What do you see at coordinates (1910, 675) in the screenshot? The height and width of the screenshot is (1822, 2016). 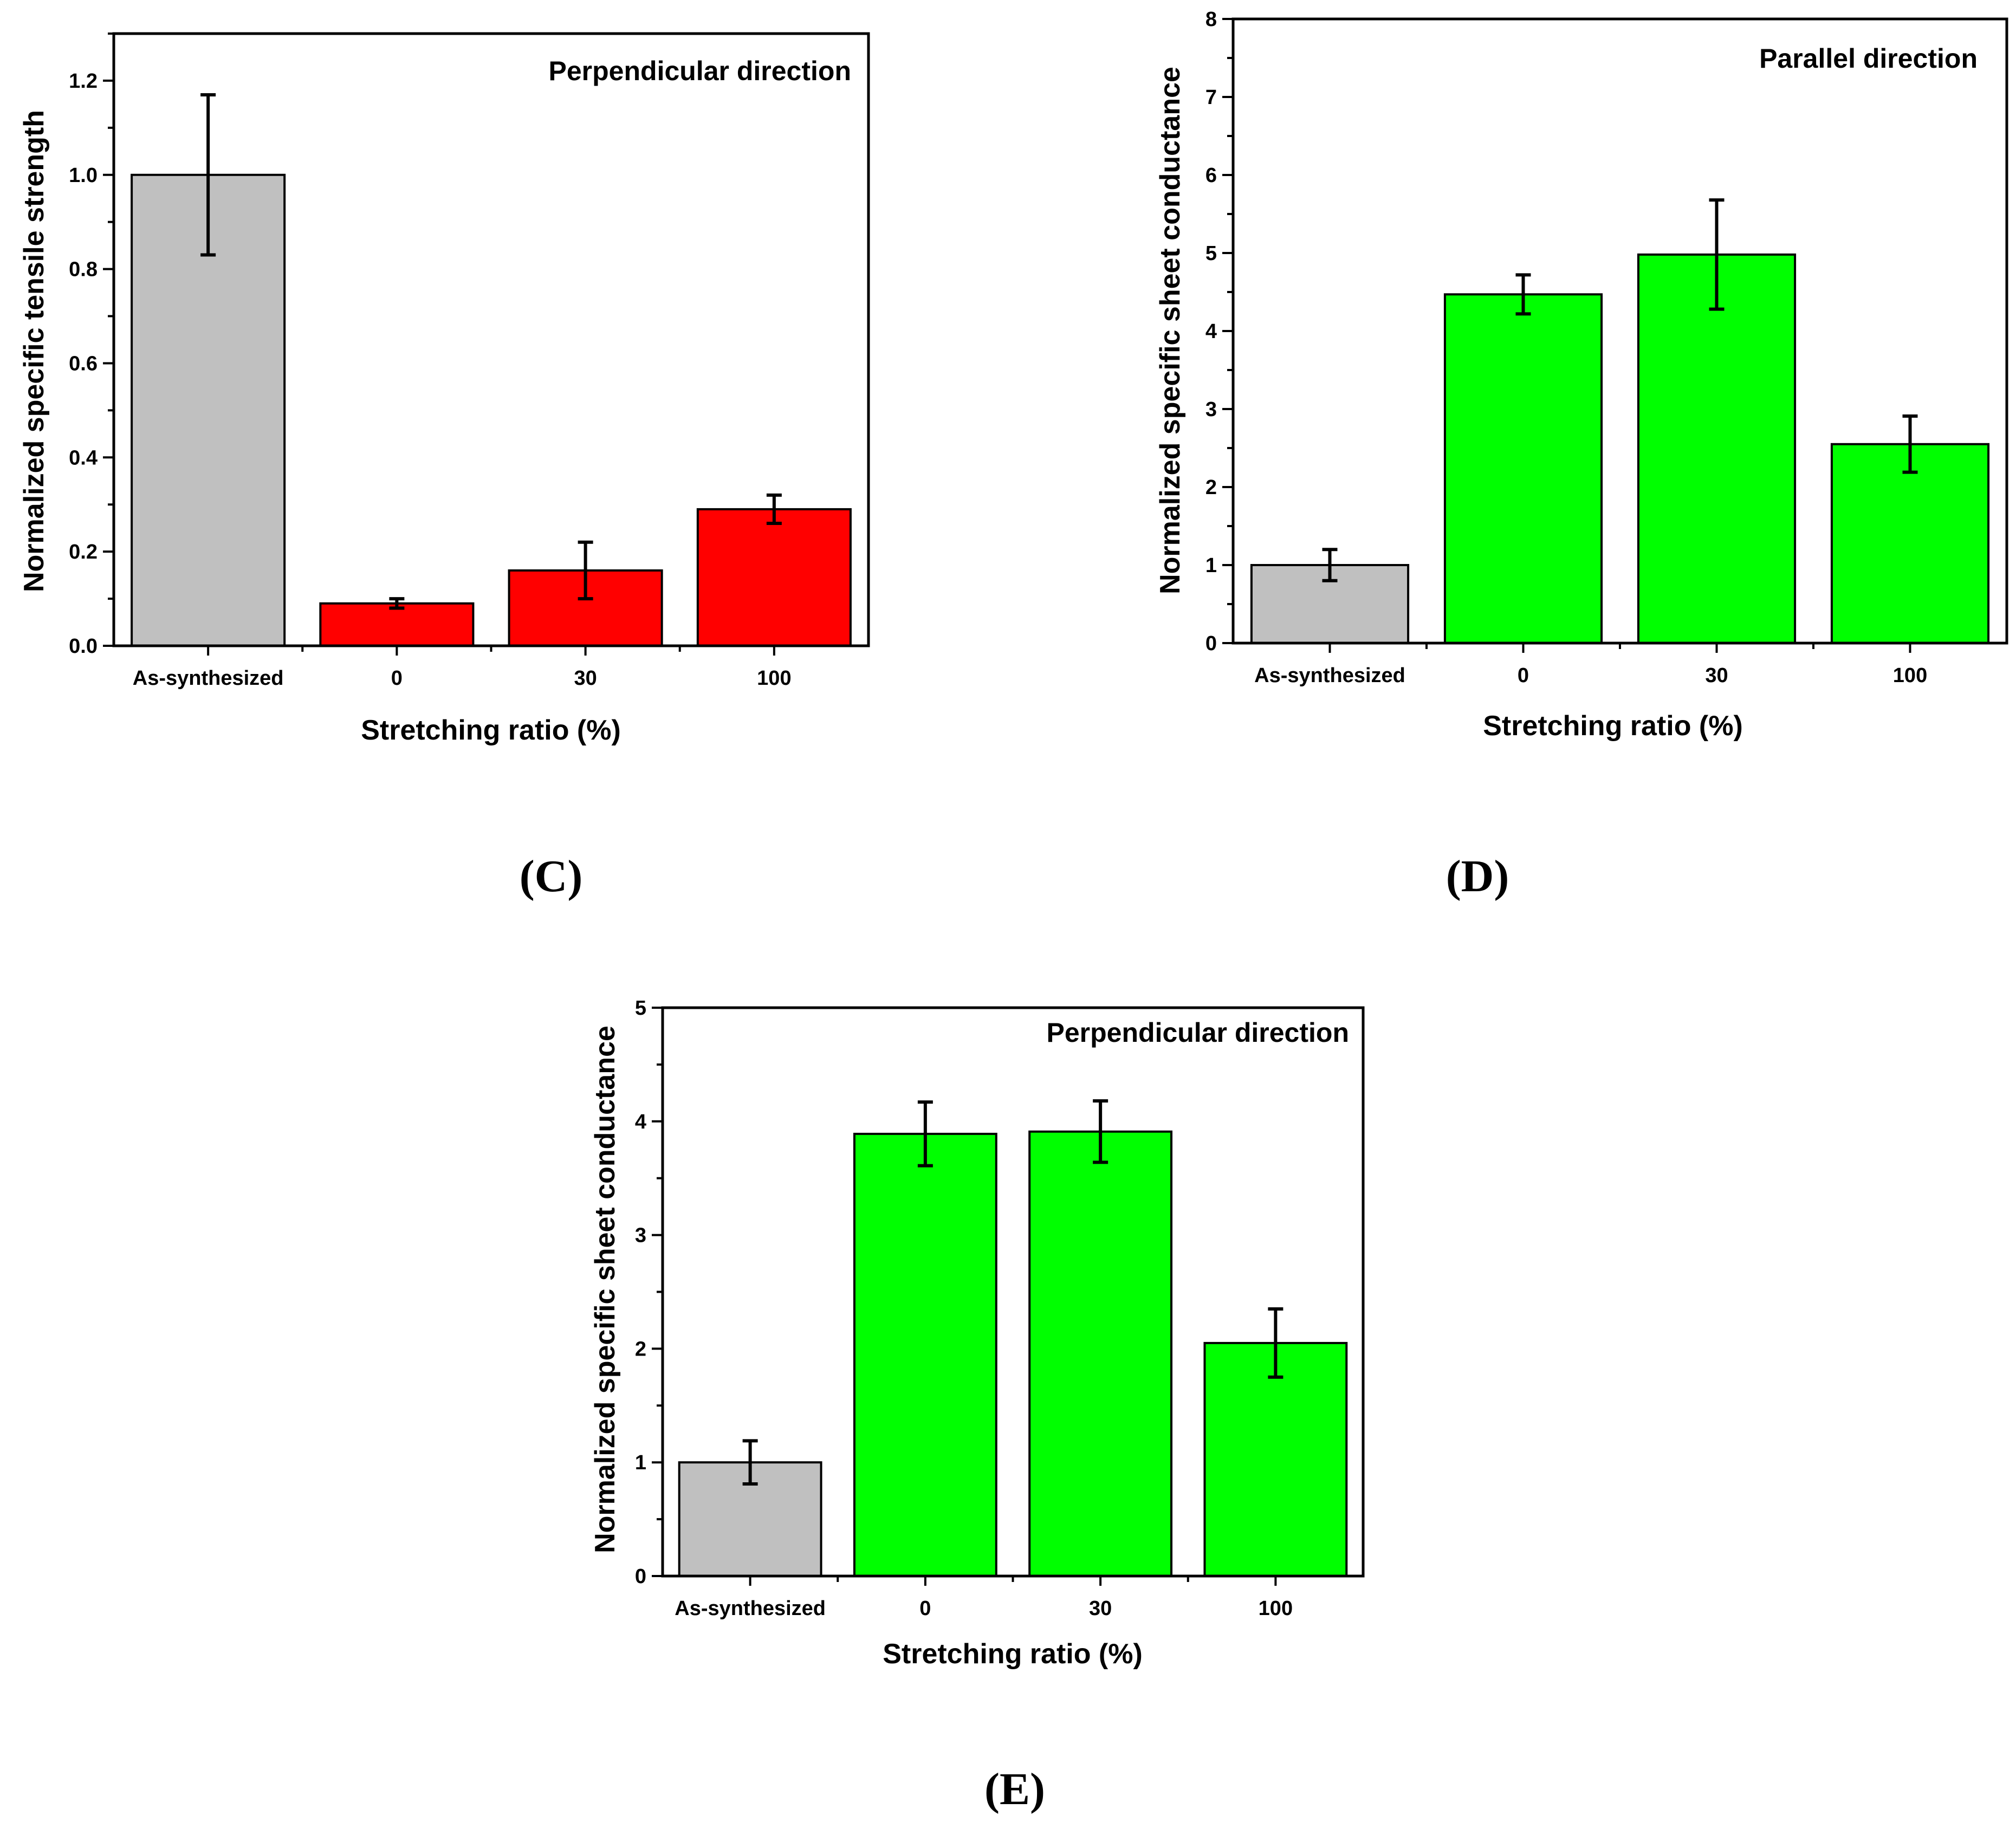 I see `chart-d-xtick-label-3: 100` at bounding box center [1910, 675].